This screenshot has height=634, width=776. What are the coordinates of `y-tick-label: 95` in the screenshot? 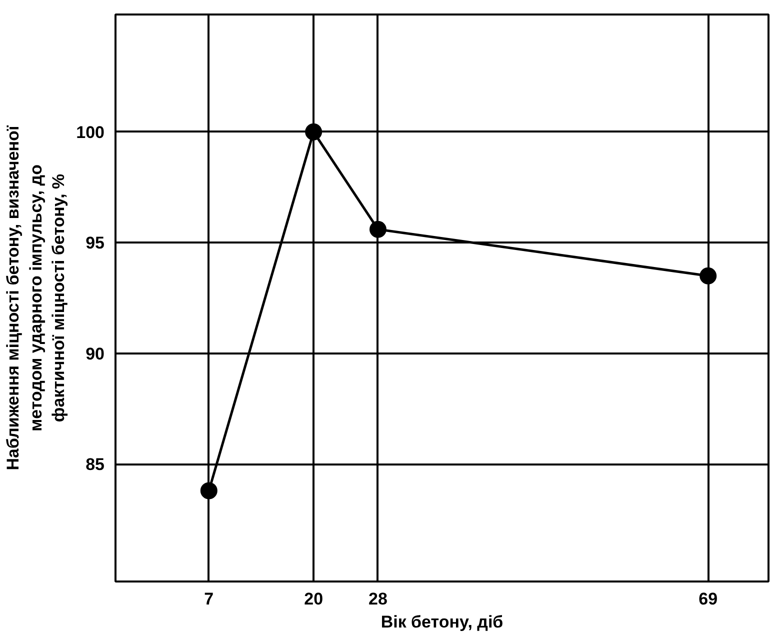 It's located at (95, 243).